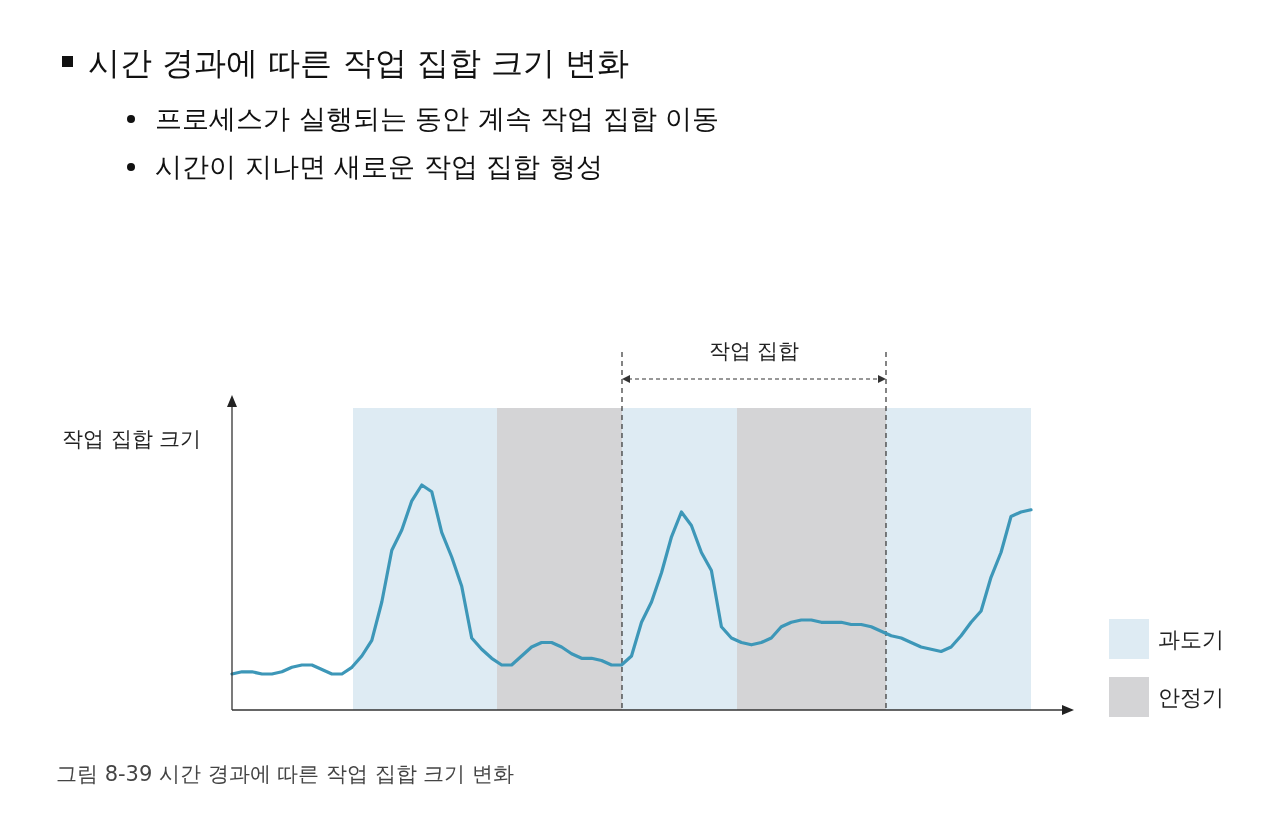 The image size is (1264, 824). I want to click on annotation: 안정기, so click(1191, 697).